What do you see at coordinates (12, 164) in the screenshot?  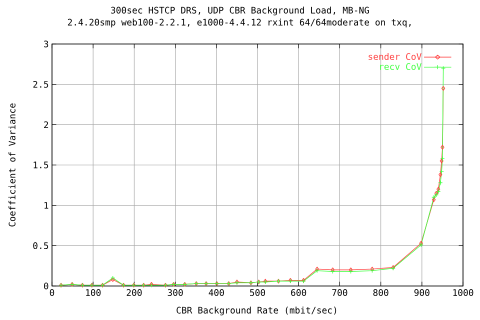 I see `y-axis-title: Coefficient of Variance` at bounding box center [12, 164].